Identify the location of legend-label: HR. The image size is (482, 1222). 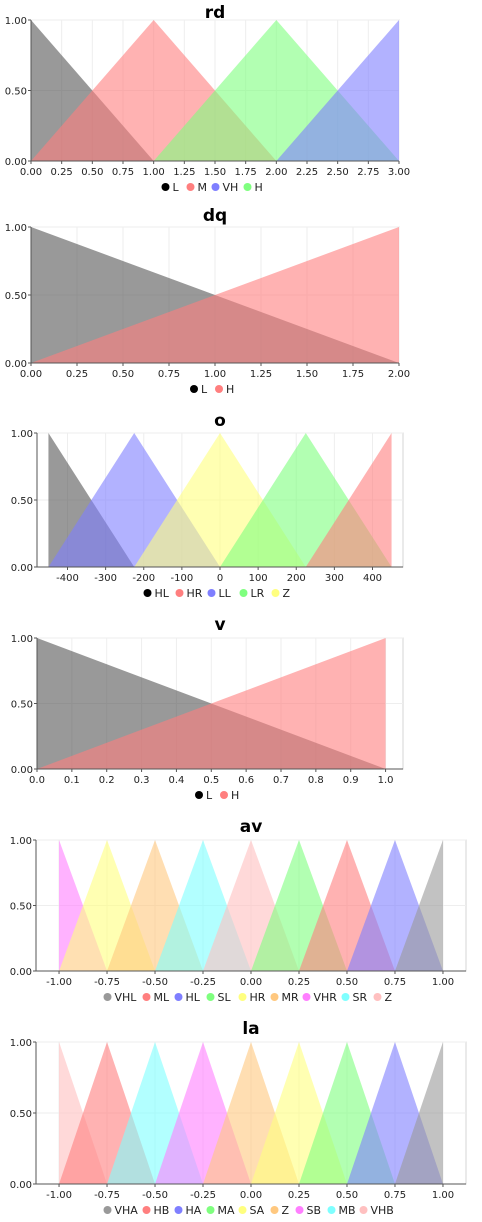
(258, 997).